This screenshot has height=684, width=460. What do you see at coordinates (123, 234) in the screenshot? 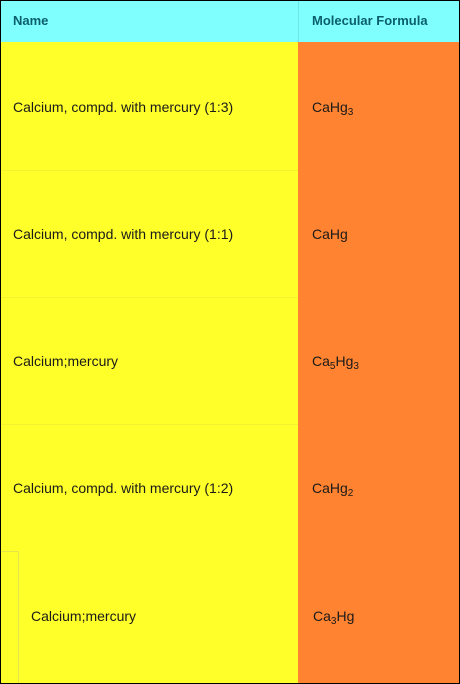
I see `table-row-name: Calcium, compd. with mercury (1:1)` at bounding box center [123, 234].